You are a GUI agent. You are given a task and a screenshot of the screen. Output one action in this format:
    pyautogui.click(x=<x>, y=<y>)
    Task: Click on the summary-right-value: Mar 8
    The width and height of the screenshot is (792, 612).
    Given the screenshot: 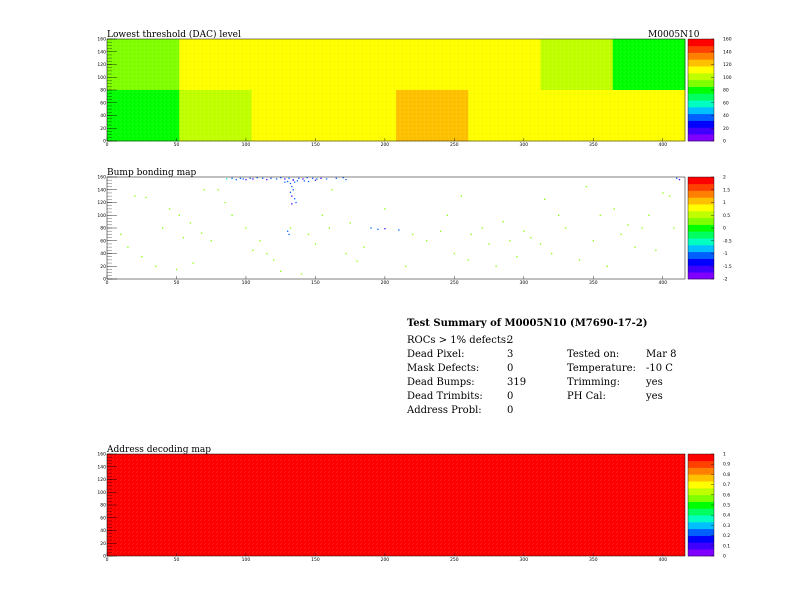 What is the action you would take?
    pyautogui.click(x=661, y=354)
    